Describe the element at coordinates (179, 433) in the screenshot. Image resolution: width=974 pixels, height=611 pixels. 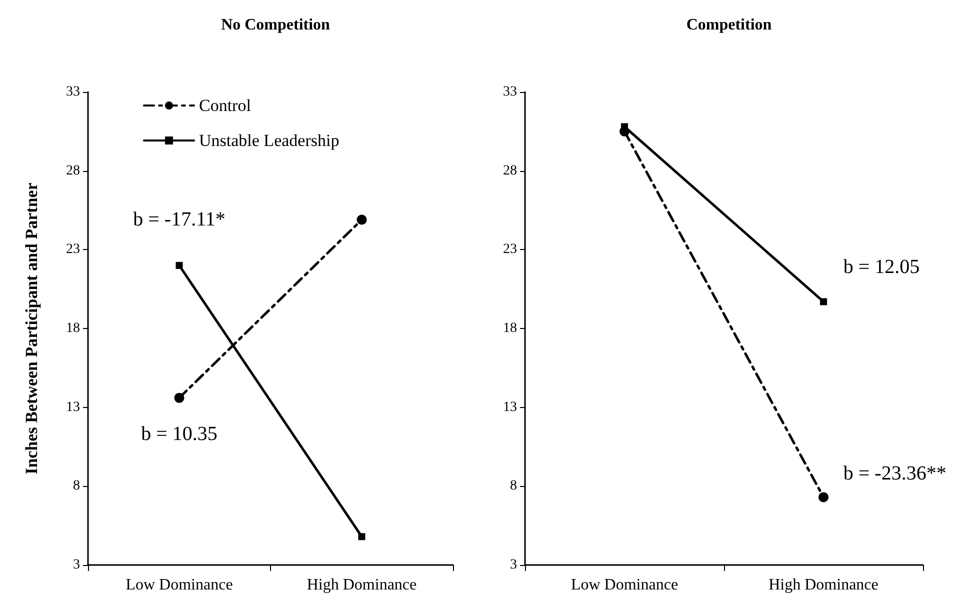
I see `annotation: b = 10.35` at that location.